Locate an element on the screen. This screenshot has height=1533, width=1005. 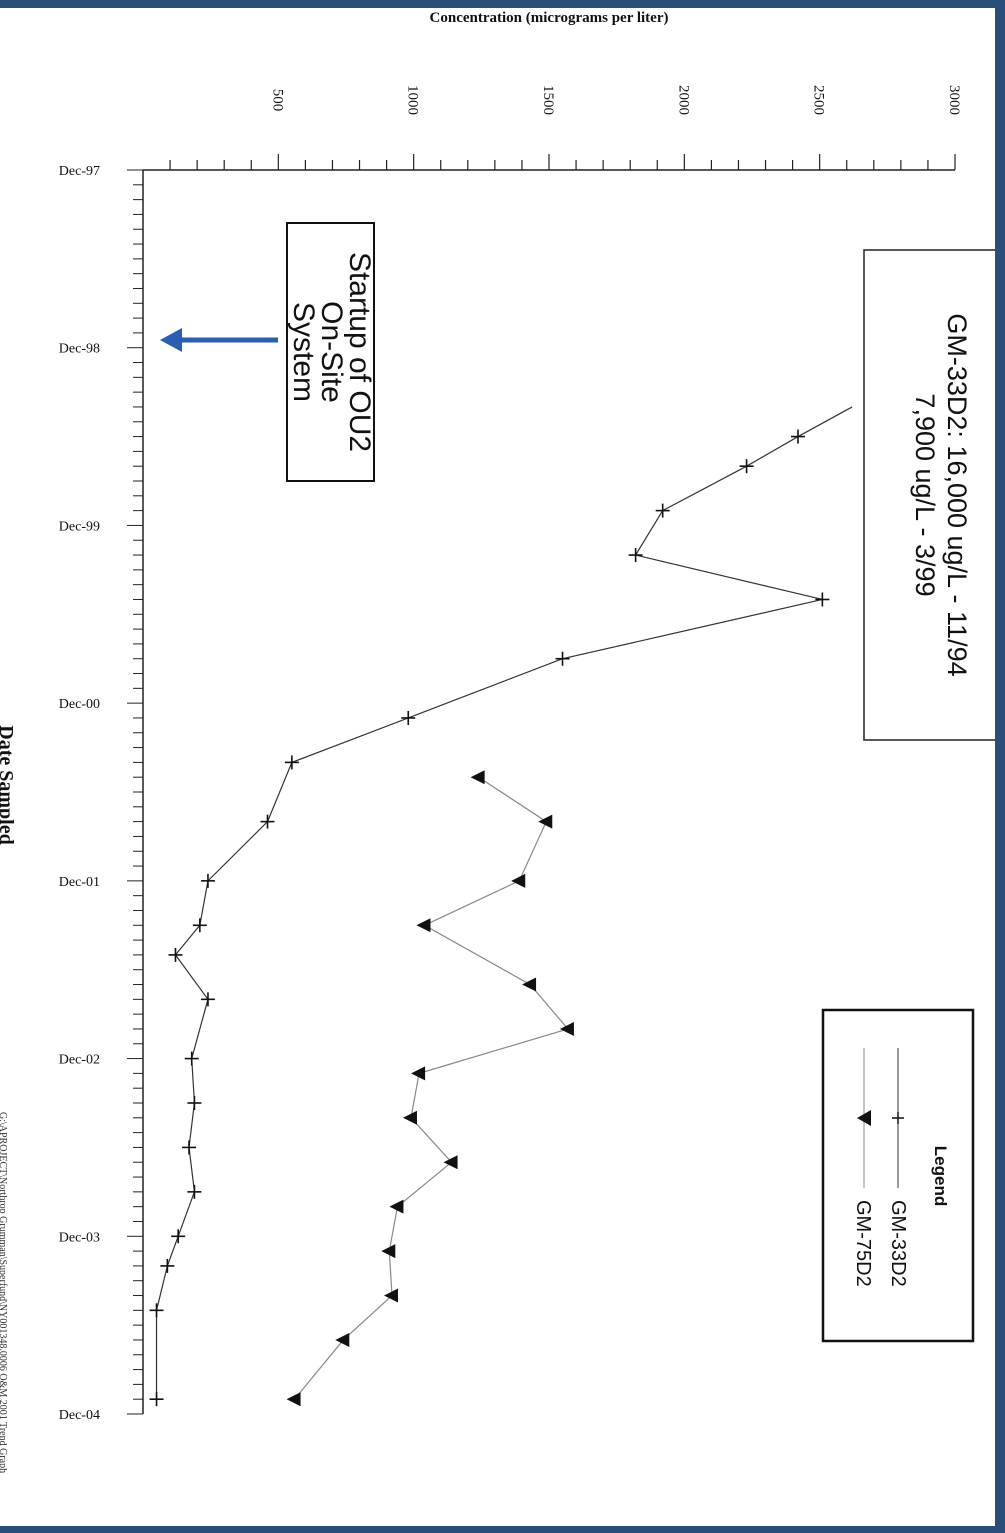
x-tick-label: Dec-01 is located at coordinates (79, 882).